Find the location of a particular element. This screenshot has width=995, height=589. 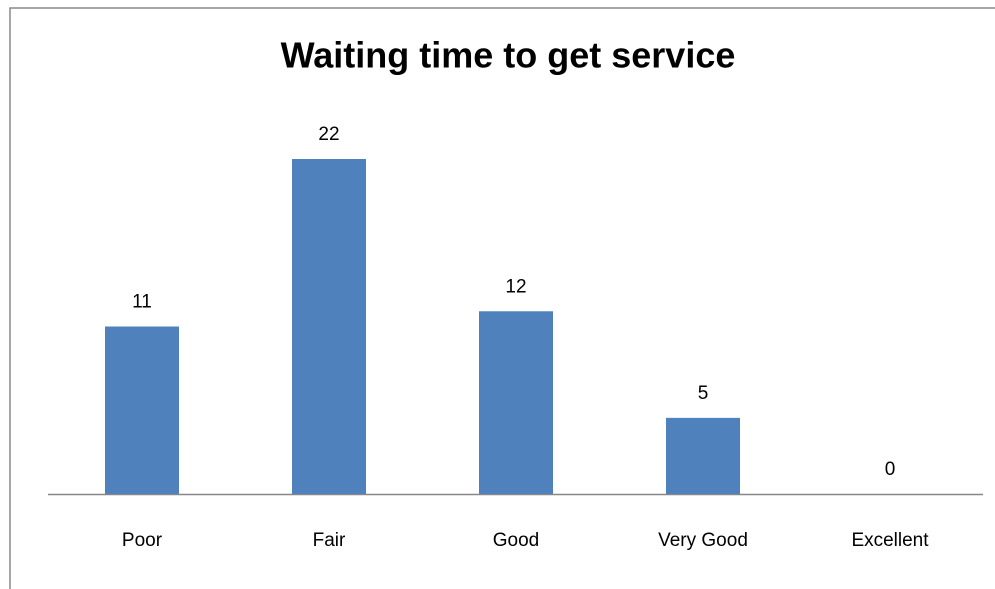

x-tick-label: Poor is located at coordinates (142, 540).